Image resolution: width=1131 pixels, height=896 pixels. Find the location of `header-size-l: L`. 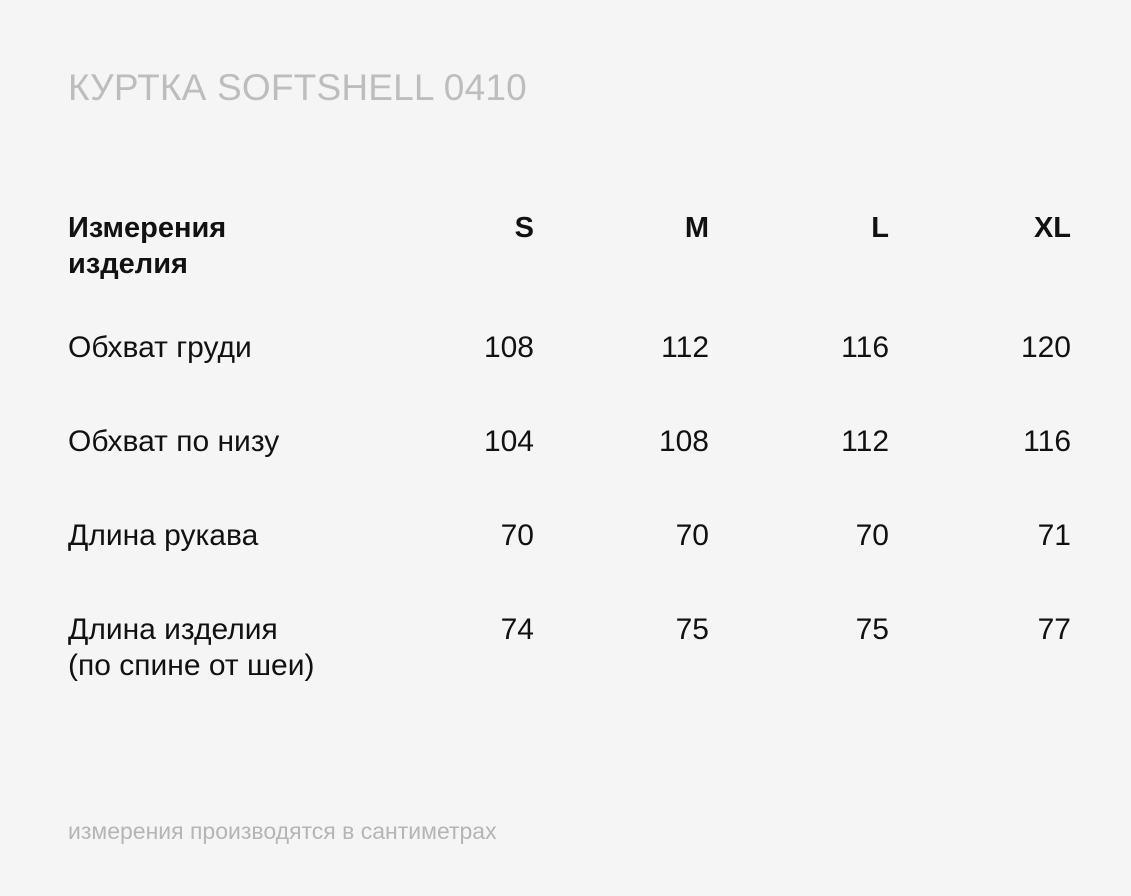

header-size-l: L is located at coordinates (880, 228).